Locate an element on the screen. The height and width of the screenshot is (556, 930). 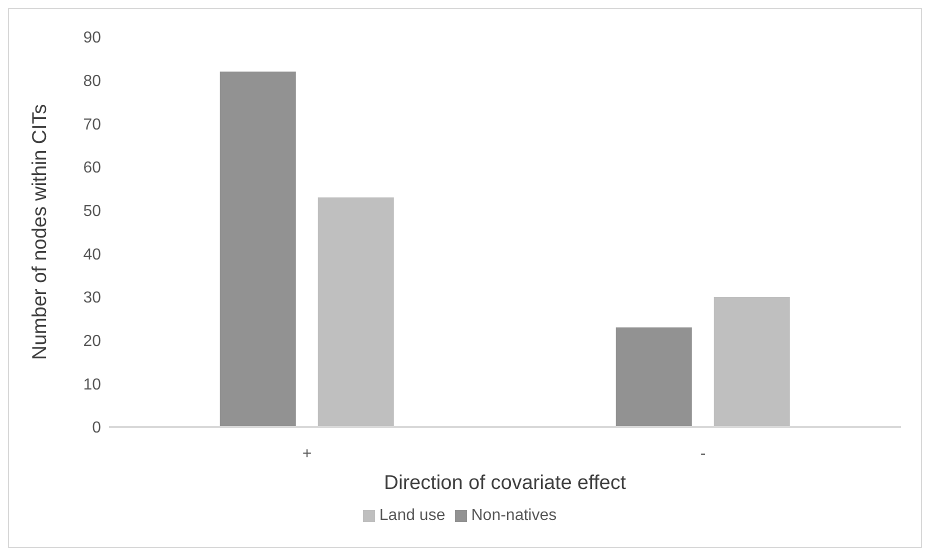
y-tick-label: 10 is located at coordinates (92, 385).